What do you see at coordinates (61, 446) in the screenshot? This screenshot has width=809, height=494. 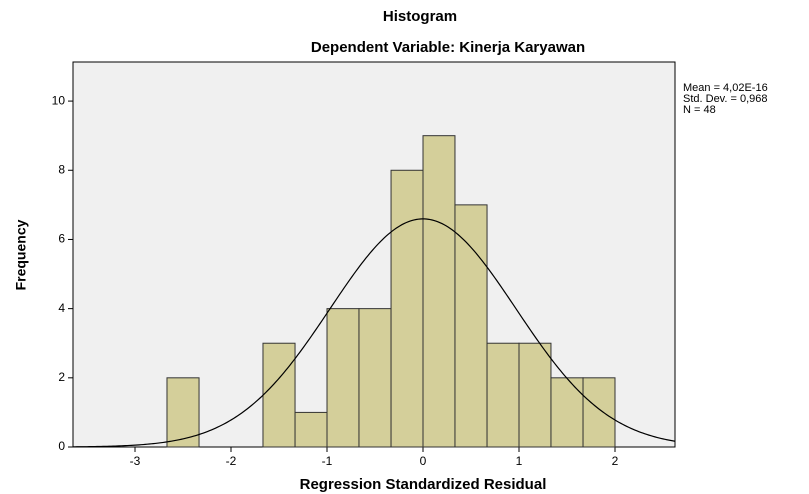 I see `y-tick-label: 0` at bounding box center [61, 446].